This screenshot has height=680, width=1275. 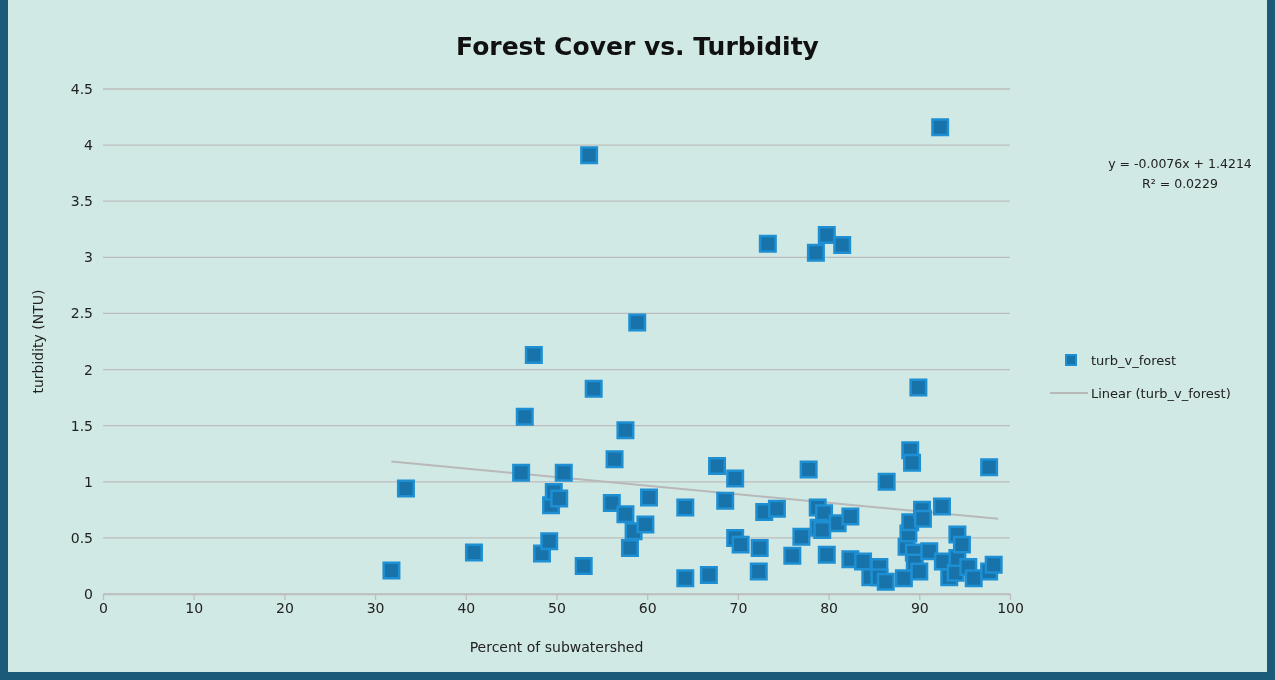 I want to click on y-tick-label: 0.5, so click(x=81, y=537).